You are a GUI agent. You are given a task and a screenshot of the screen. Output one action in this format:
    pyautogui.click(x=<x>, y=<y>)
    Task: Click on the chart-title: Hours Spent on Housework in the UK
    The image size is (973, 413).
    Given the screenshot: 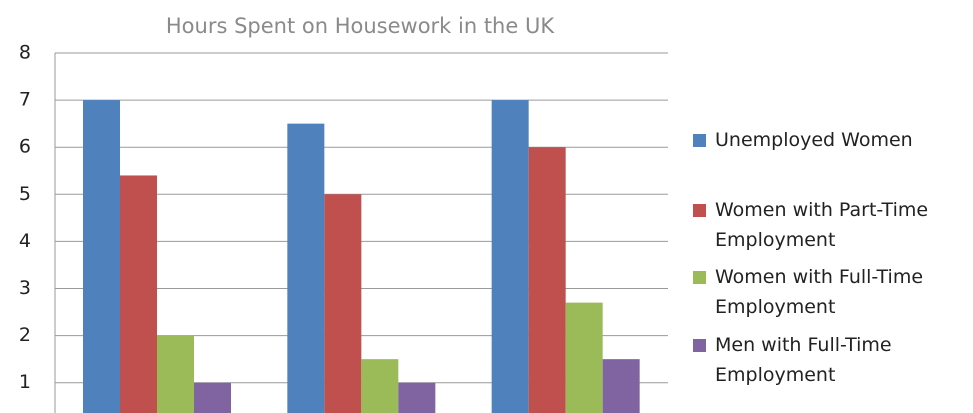 What is the action you would take?
    pyautogui.click(x=360, y=26)
    